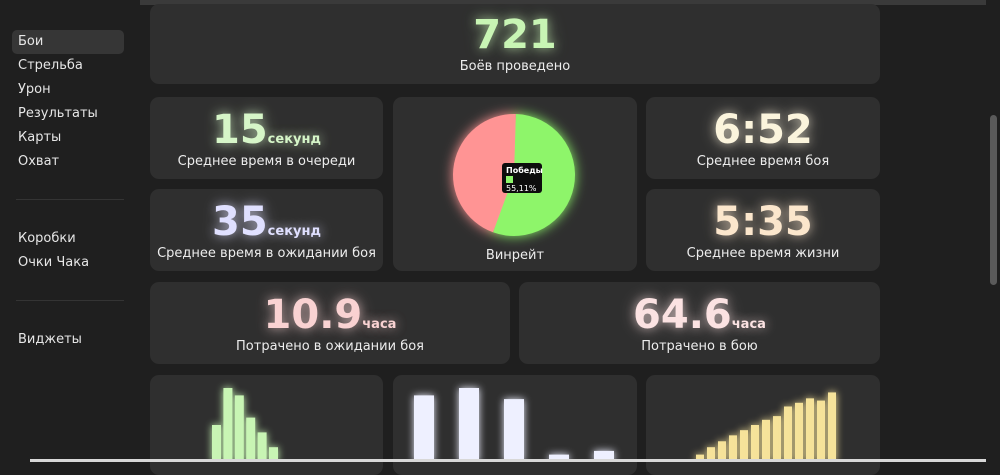 This screenshot has width=1000, height=475. I want to click on scrollbar-thumb, so click(993, 200).